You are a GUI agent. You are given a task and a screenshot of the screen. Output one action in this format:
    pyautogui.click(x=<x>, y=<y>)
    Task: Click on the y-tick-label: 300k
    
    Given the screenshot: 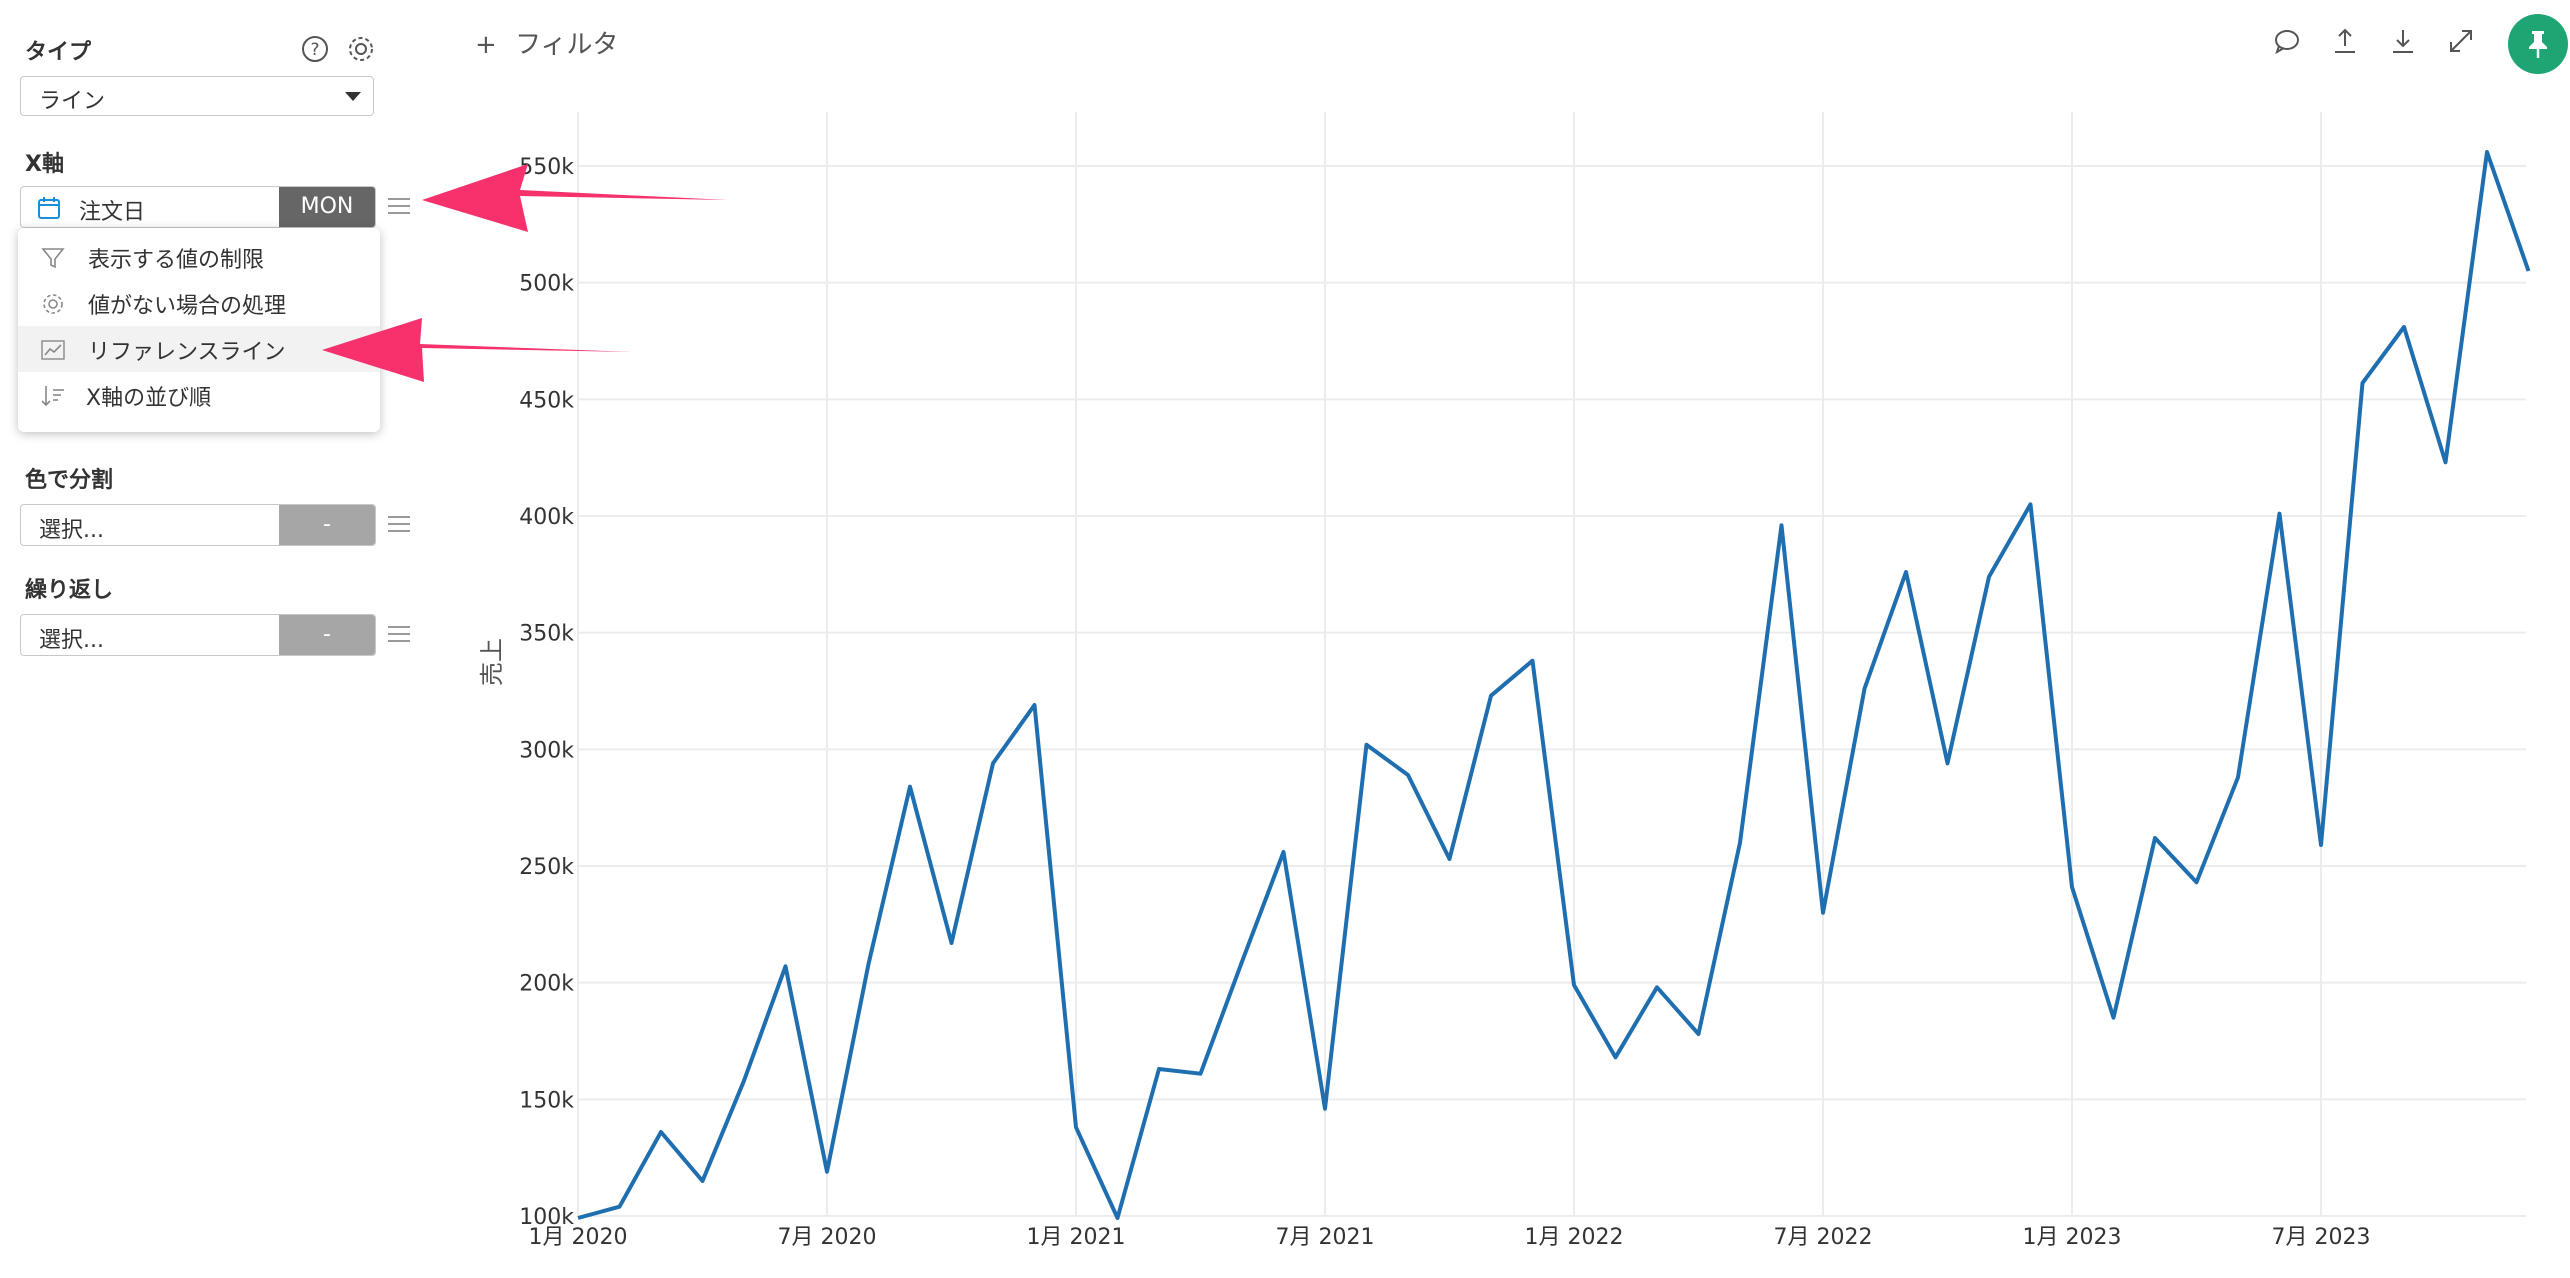 What is the action you would take?
    pyautogui.click(x=546, y=750)
    